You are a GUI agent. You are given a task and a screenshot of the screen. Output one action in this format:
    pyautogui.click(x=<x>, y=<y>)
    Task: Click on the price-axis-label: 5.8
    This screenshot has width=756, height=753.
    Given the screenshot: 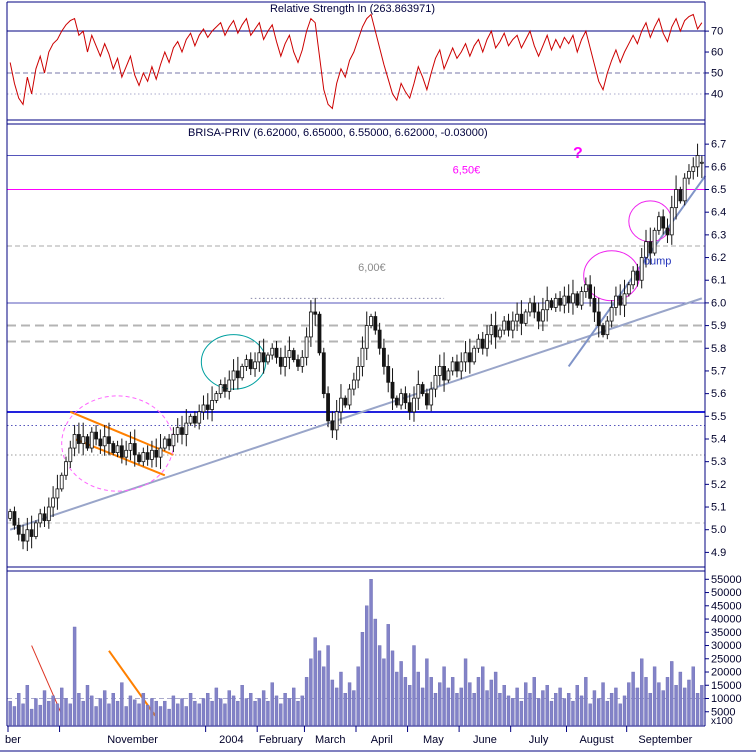 What is the action you would take?
    pyautogui.click(x=718, y=349)
    